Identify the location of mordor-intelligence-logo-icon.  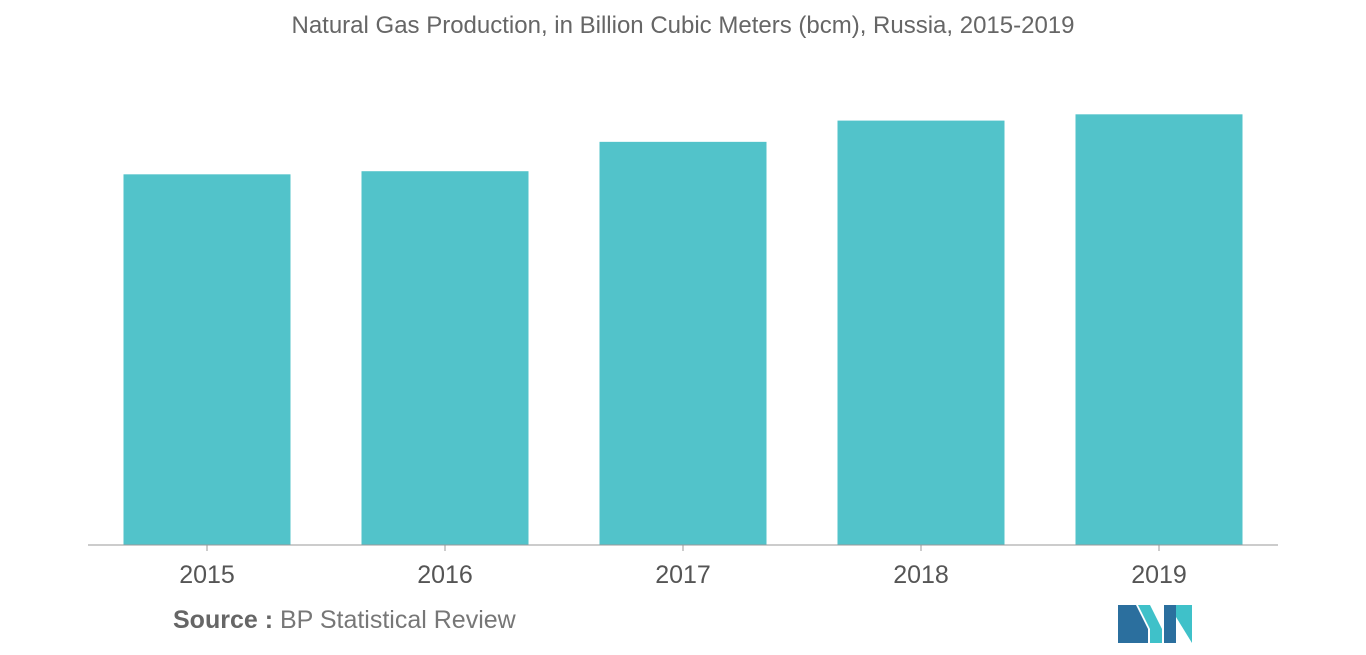
(1155, 624).